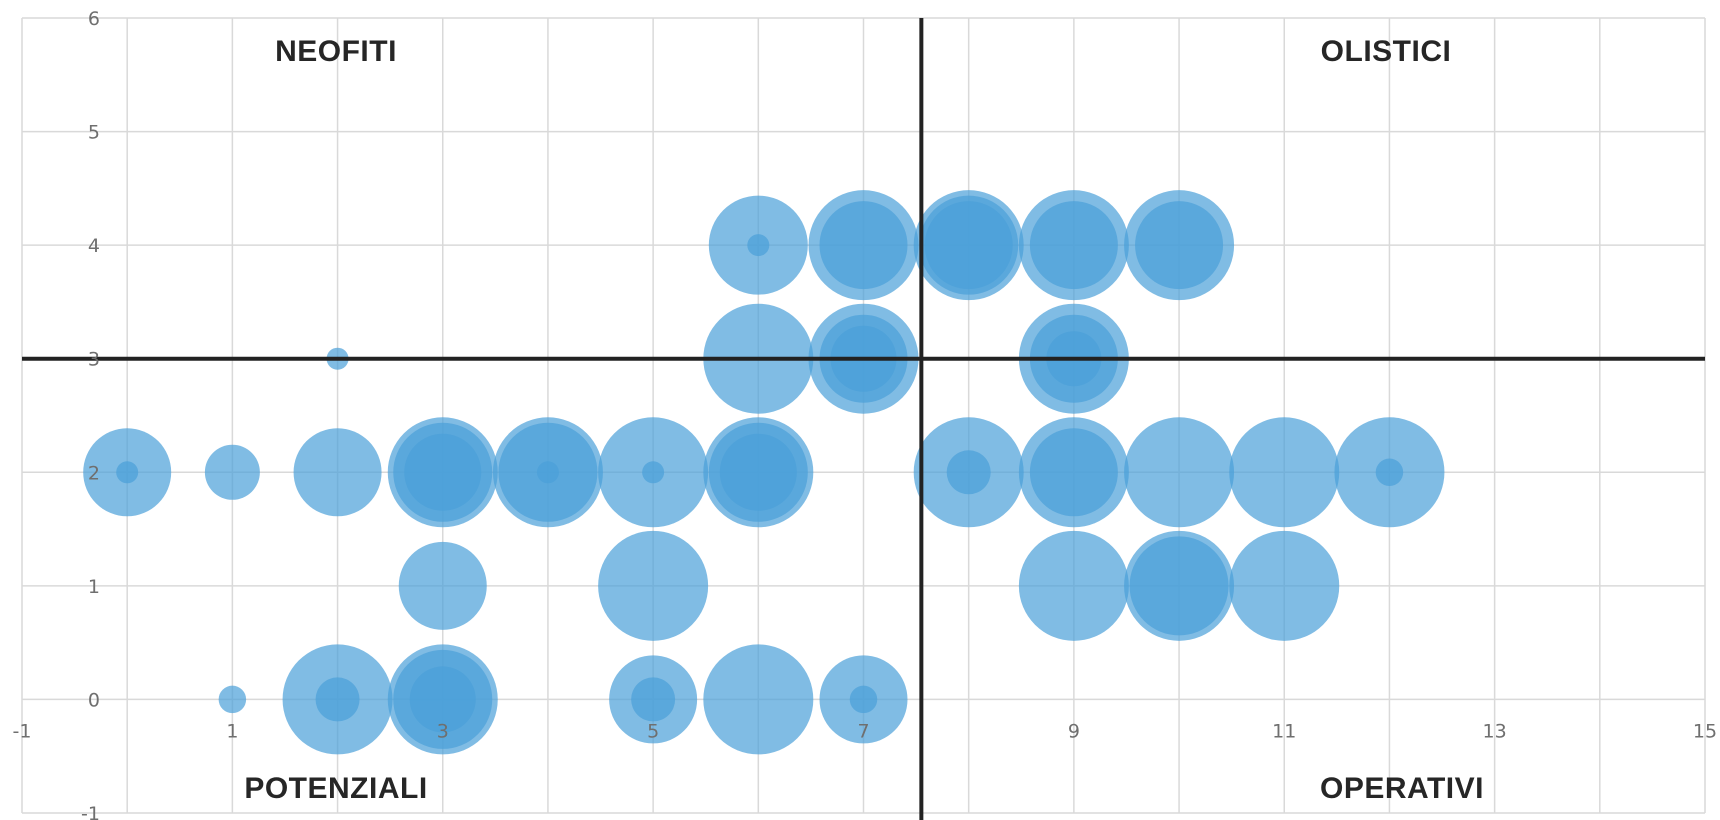  Describe the element at coordinates (653, 731) in the screenshot. I see `x-tick-label: 5` at that location.